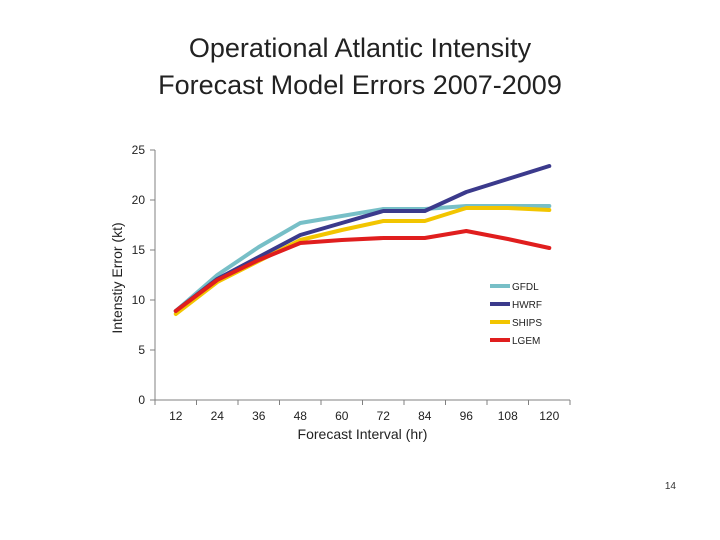 Image resolution: width=720 pixels, height=540 pixels. Describe the element at coordinates (527, 305) in the screenshot. I see `legend-label-hwrf: HWRF` at that location.